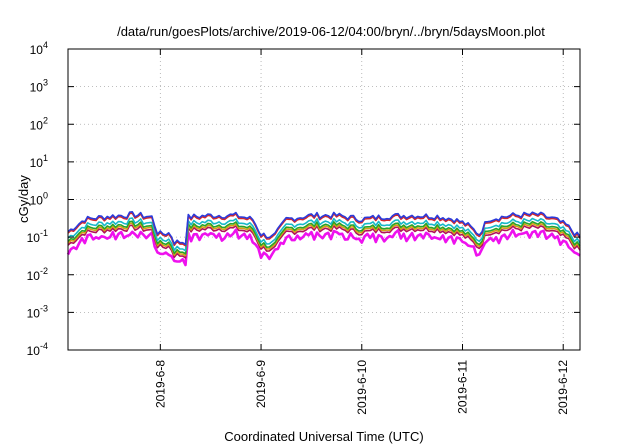  Describe the element at coordinates (462, 387) in the screenshot. I see `x-tick-label: 2019-6-11` at that location.